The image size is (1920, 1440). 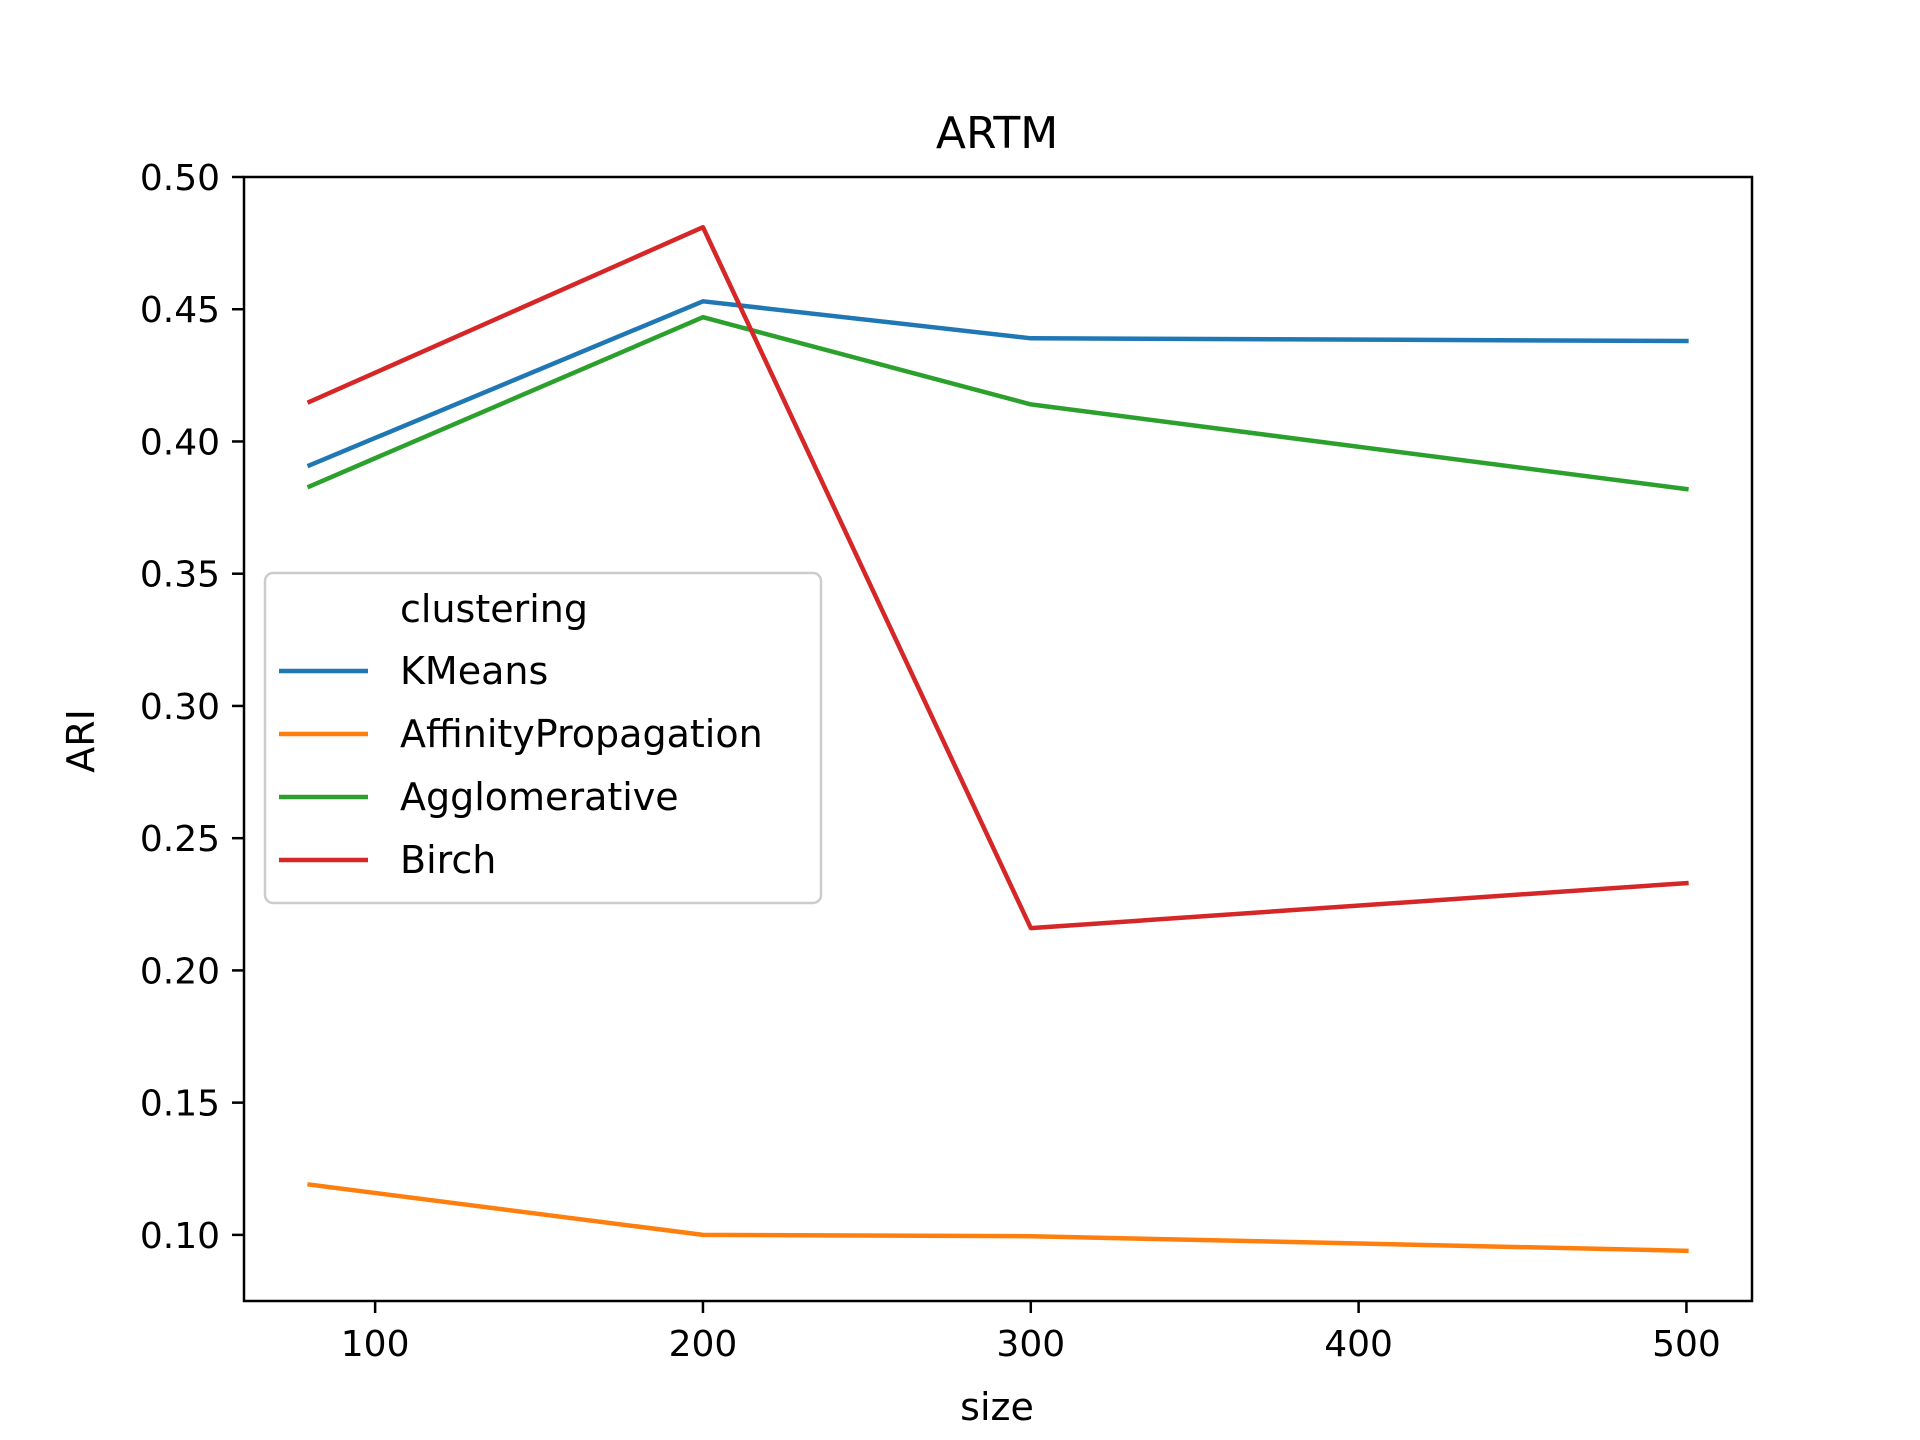 I want to click on legend-box, so click(x=543, y=738).